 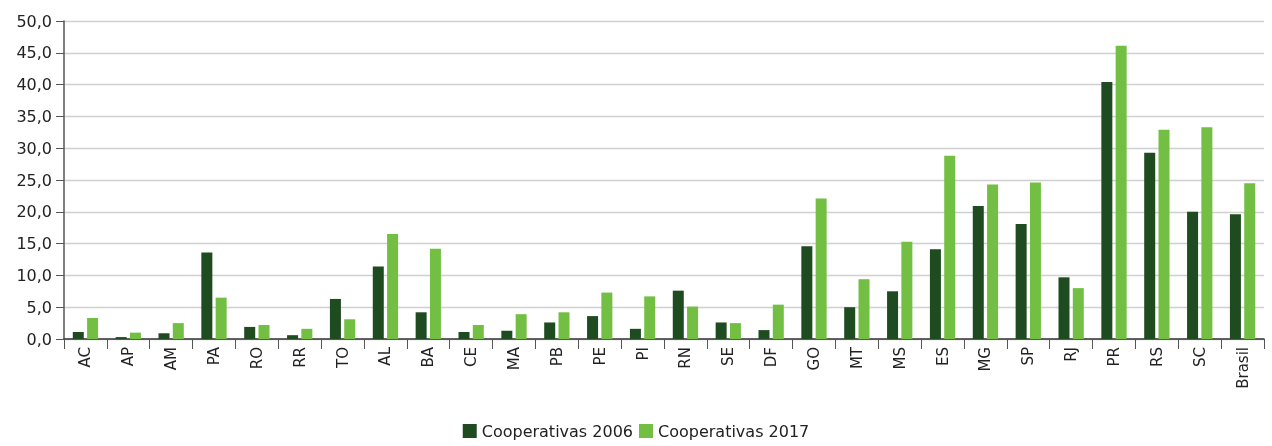 What do you see at coordinates (34, 212) in the screenshot?
I see `y-tick-label: 20,0` at bounding box center [34, 212].